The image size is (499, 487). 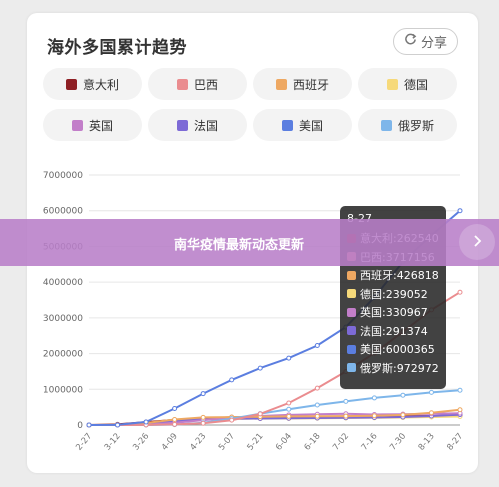 I want to click on legend-item: 法国, so click(x=197, y=125).